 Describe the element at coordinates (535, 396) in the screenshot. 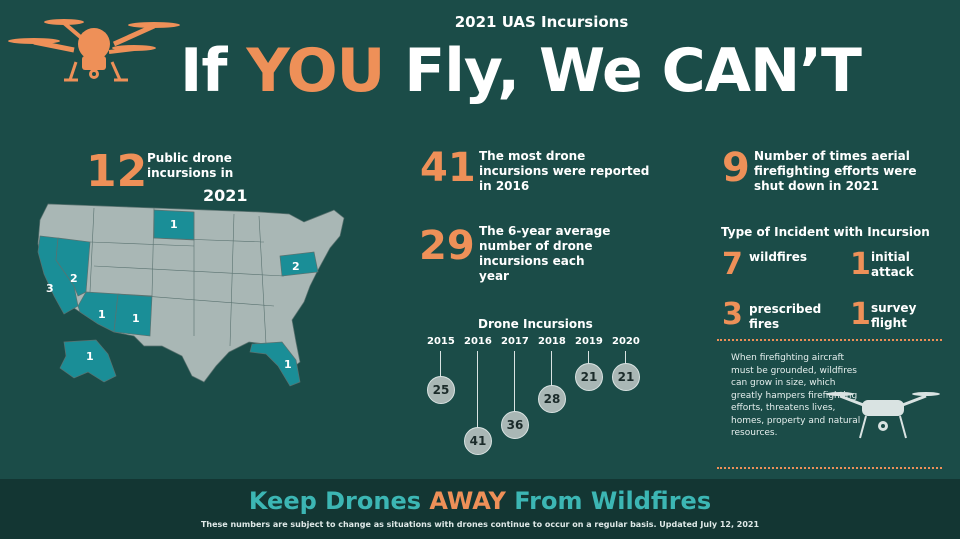

I see `incursion-chart: 2015 25 2016 41 2017 36 2018 28 2019 21 2020 21` at that location.